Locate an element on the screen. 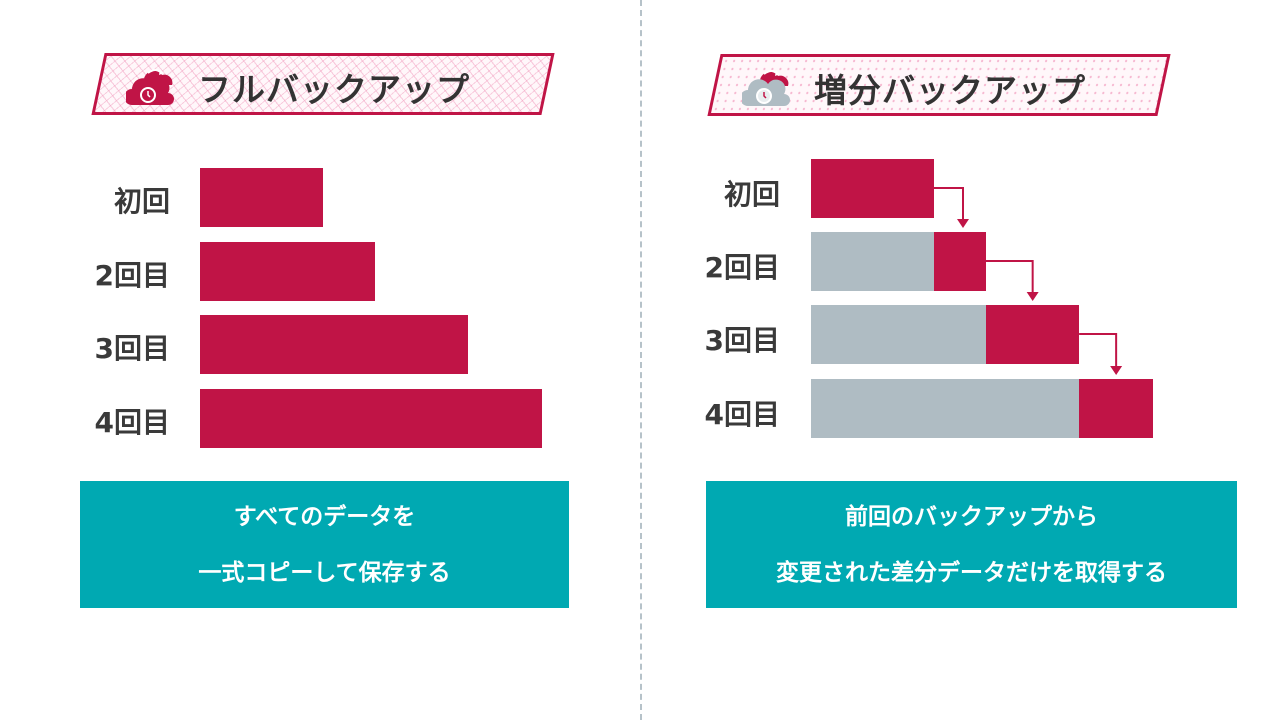 The width and height of the screenshot is (1280, 720). incremental-backup-header: 増分バックアップ is located at coordinates (939, 85).